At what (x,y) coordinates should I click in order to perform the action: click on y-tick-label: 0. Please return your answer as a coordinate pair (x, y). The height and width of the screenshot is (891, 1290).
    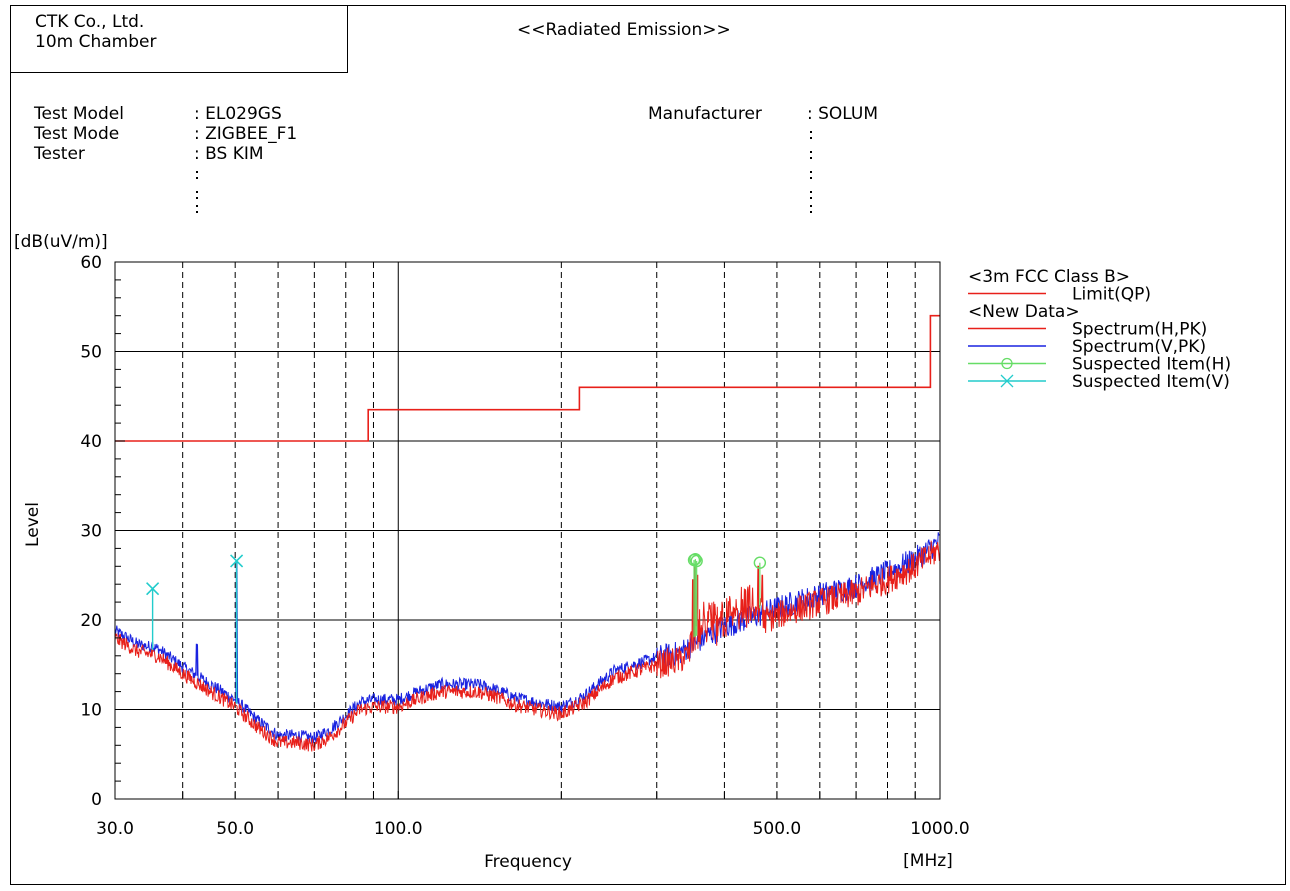
    Looking at the image, I should click on (96, 800).